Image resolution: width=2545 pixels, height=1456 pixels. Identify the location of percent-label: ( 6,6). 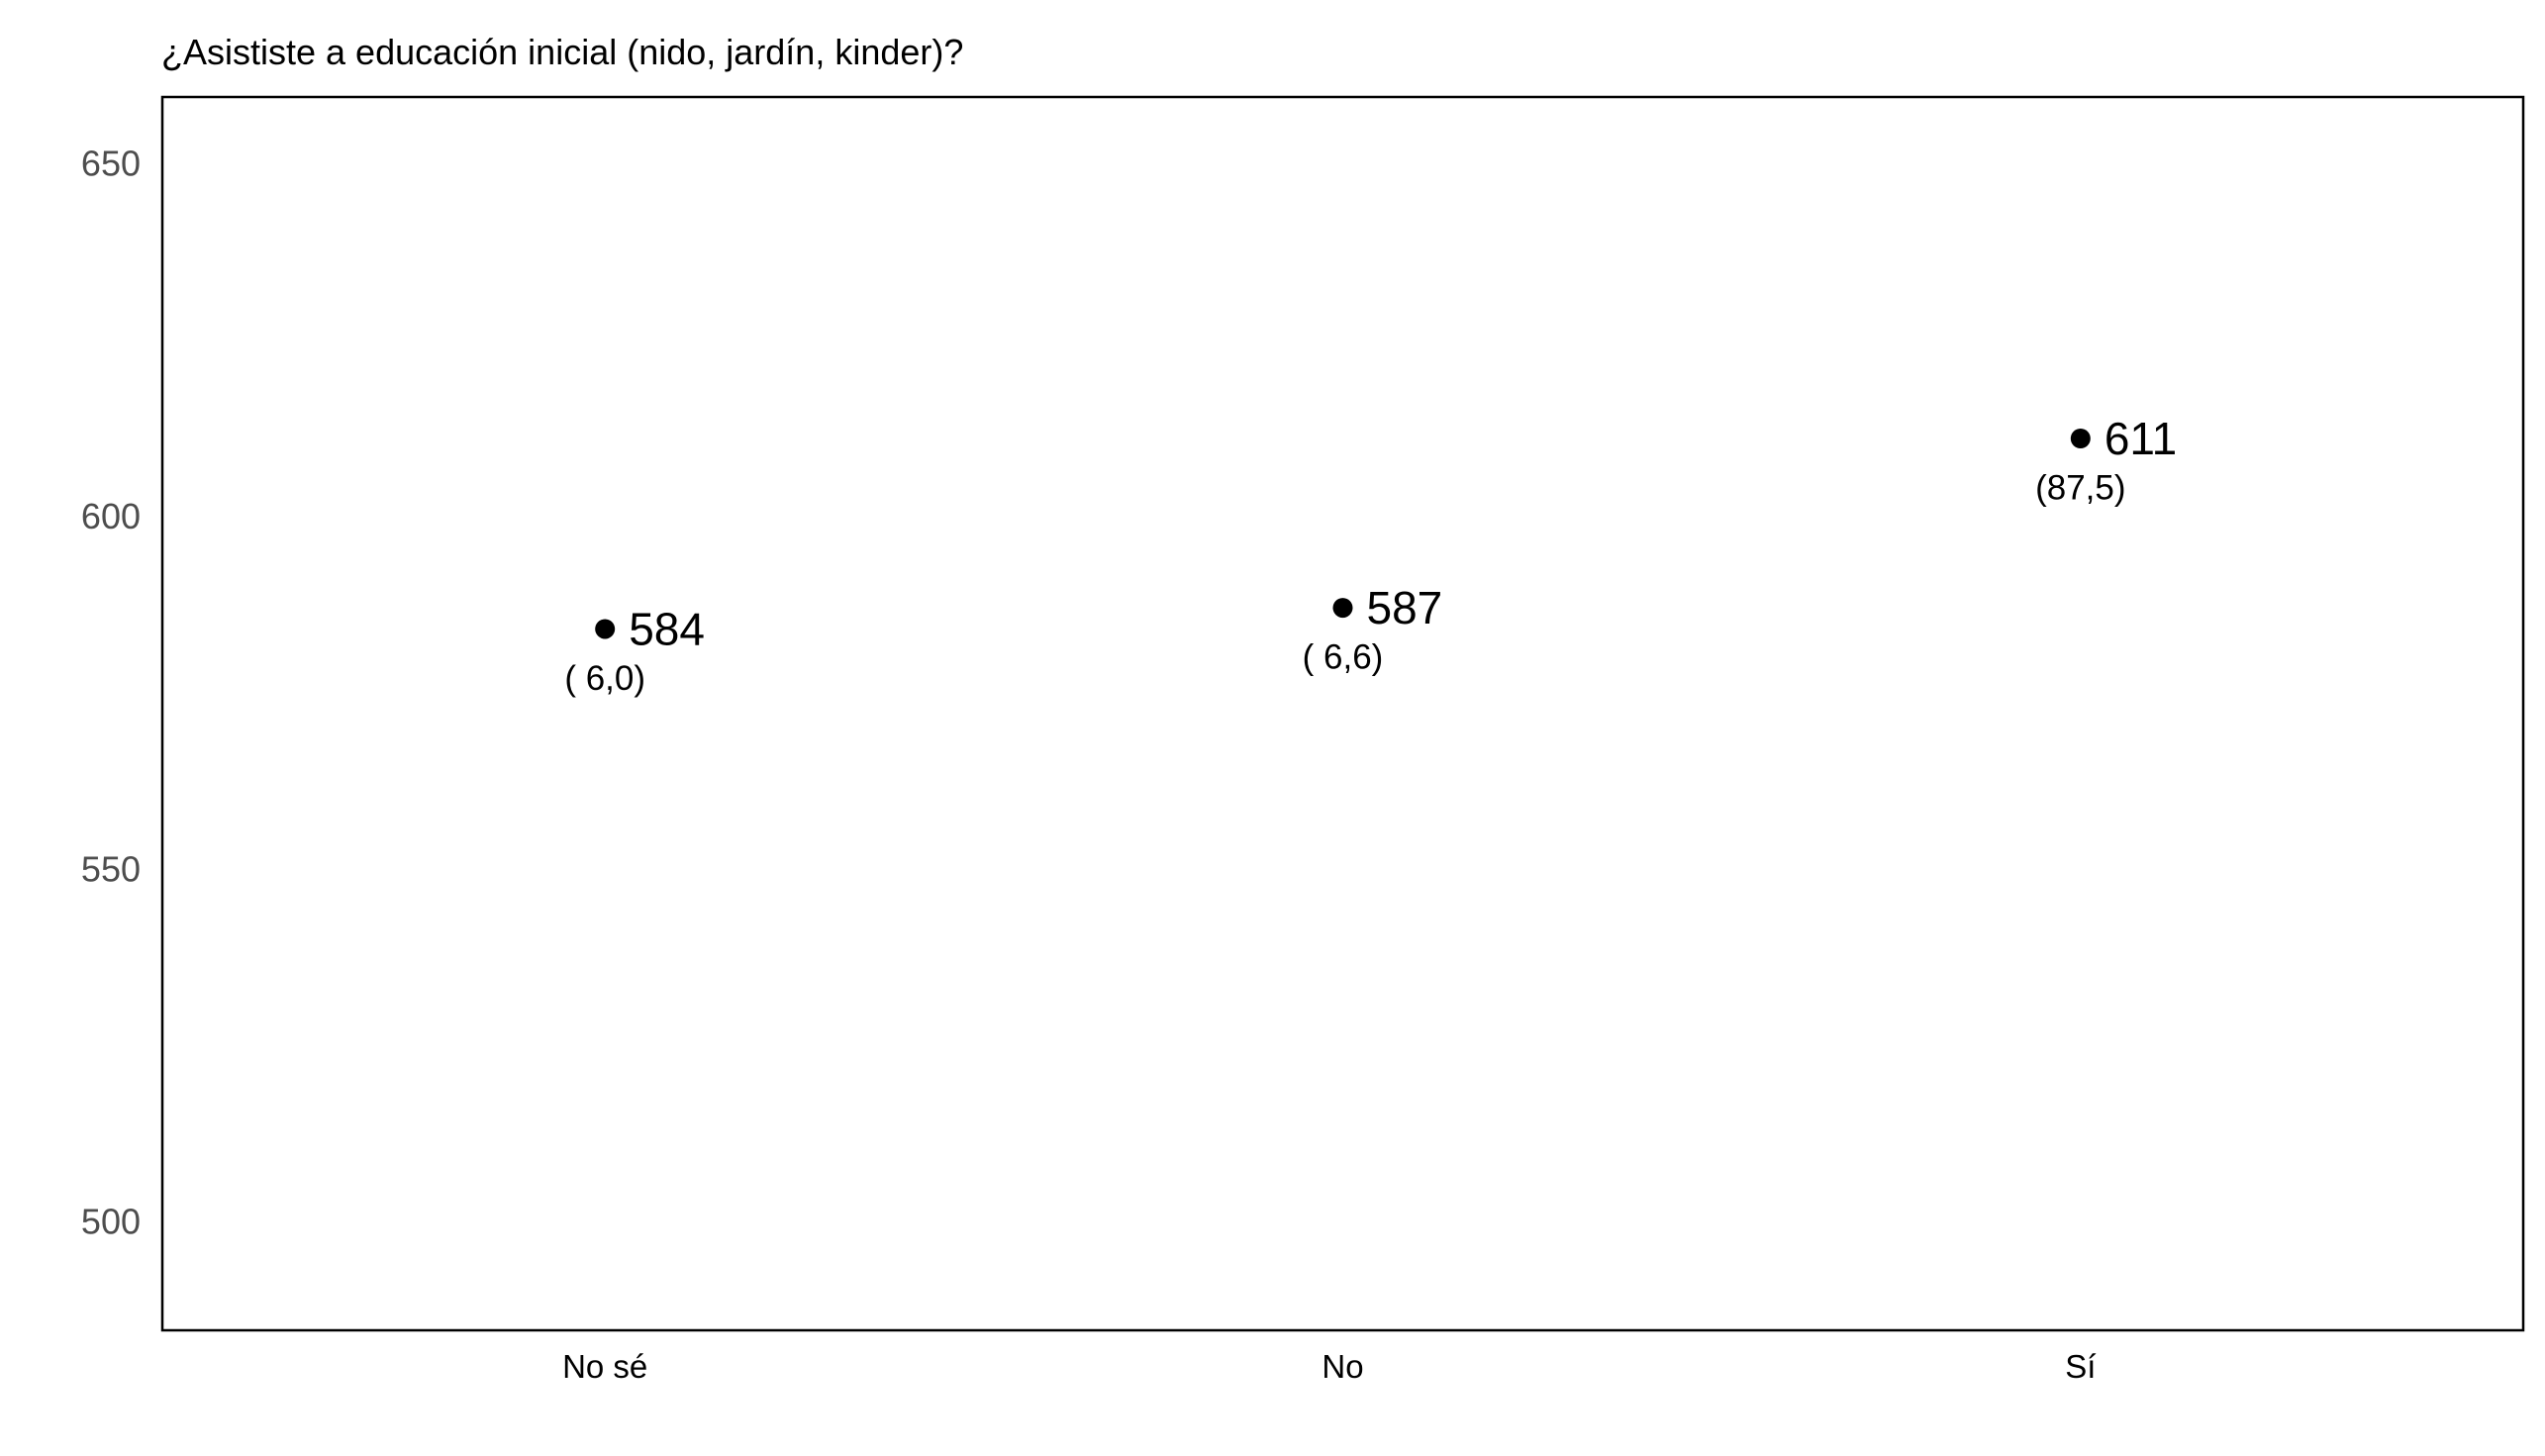
(1343, 657).